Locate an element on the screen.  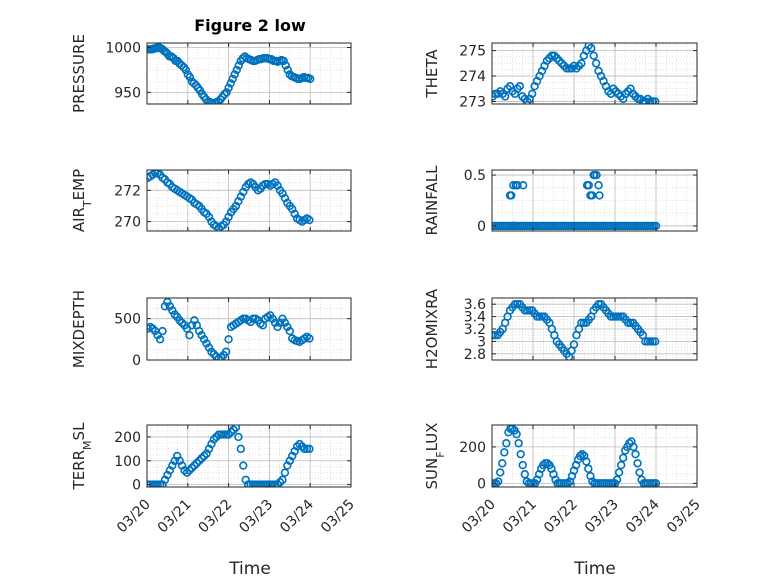
y-tick-label: 273 is located at coordinates (472, 102).